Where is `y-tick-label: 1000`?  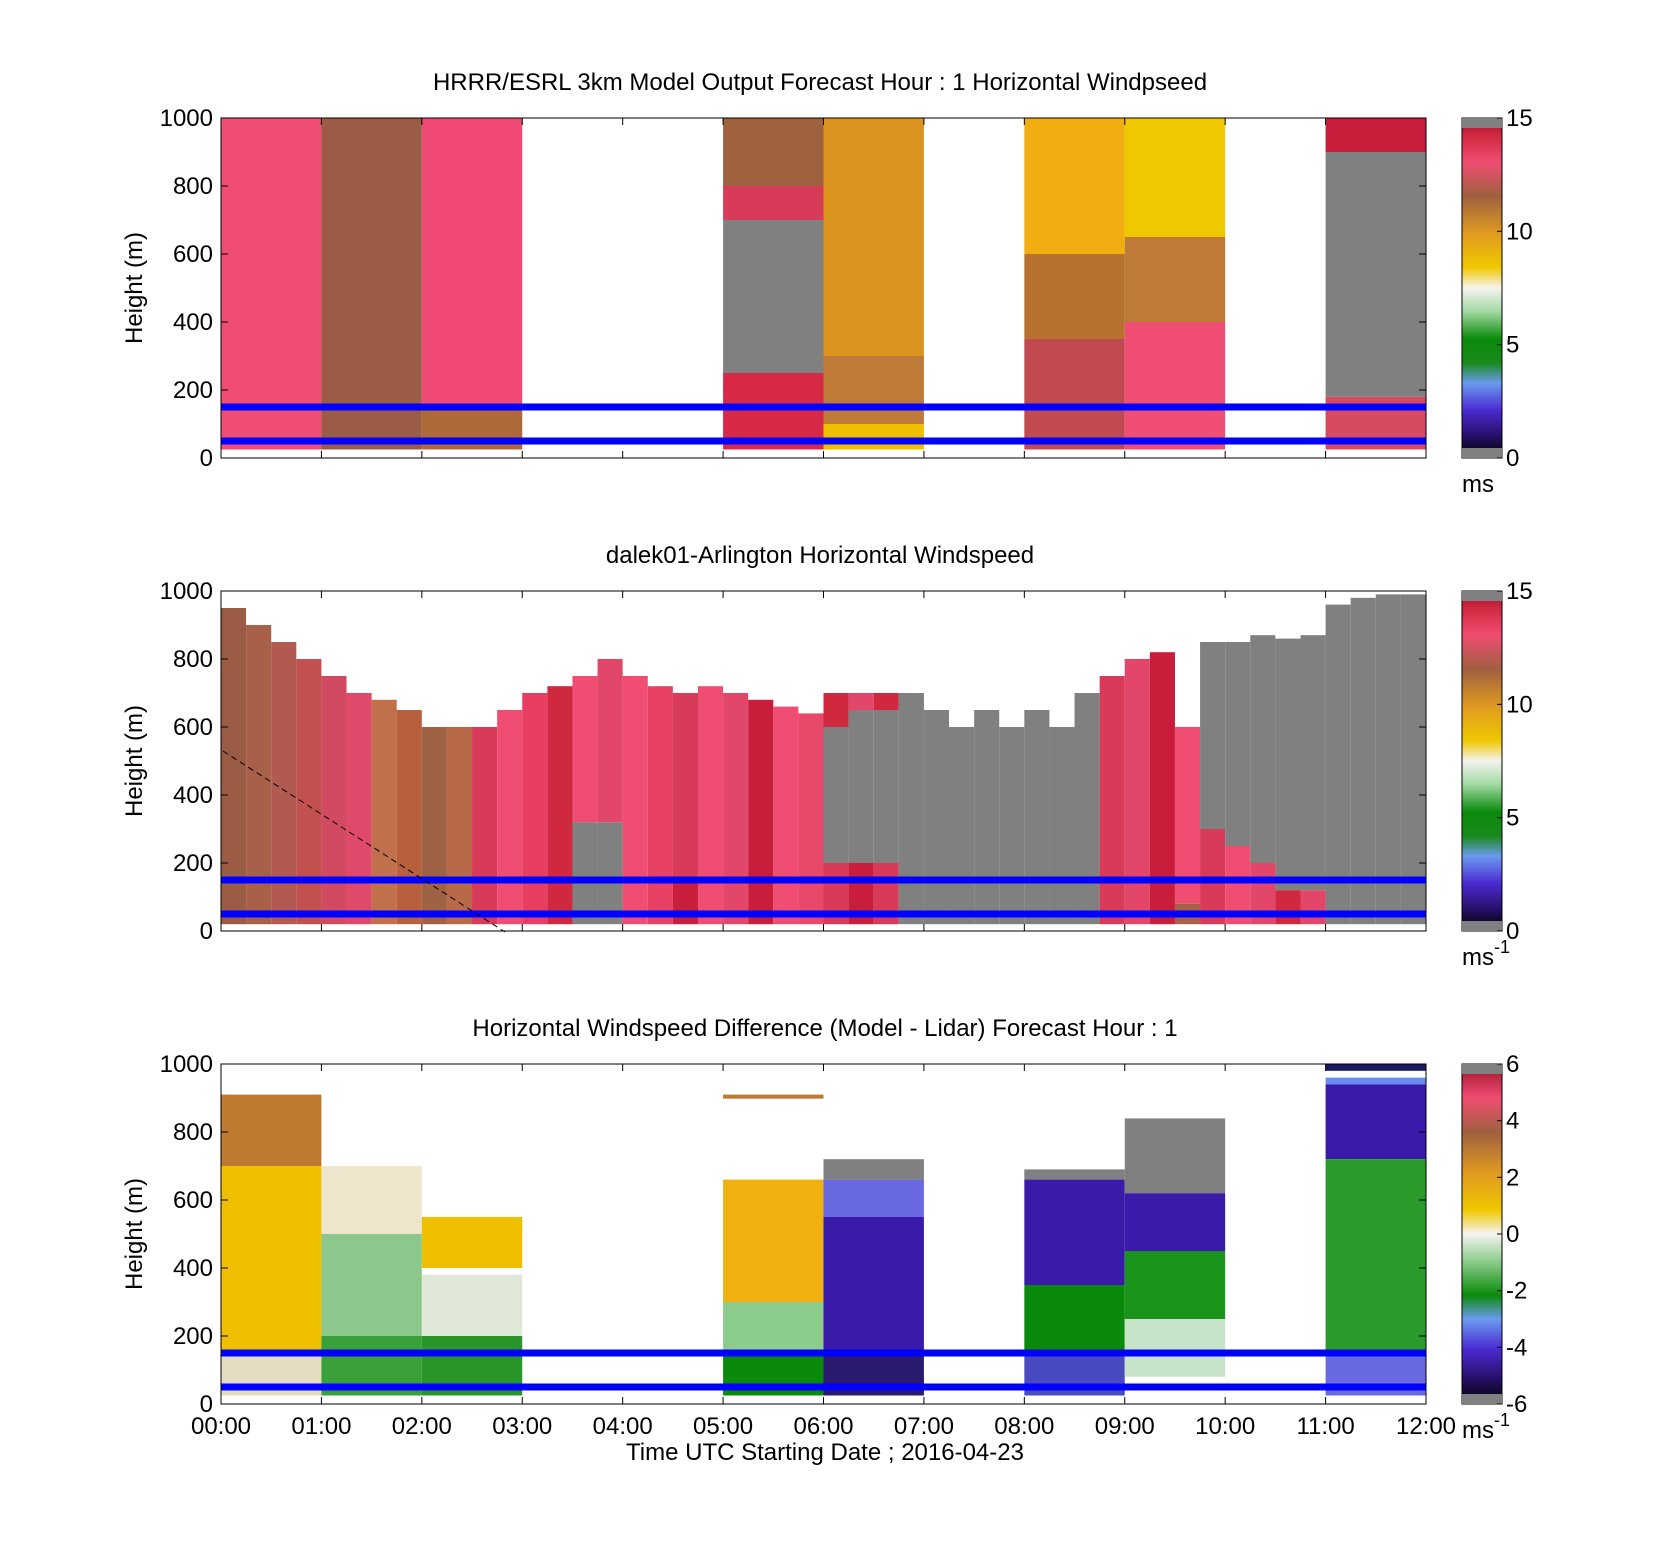 y-tick-label: 1000 is located at coordinates (186, 118).